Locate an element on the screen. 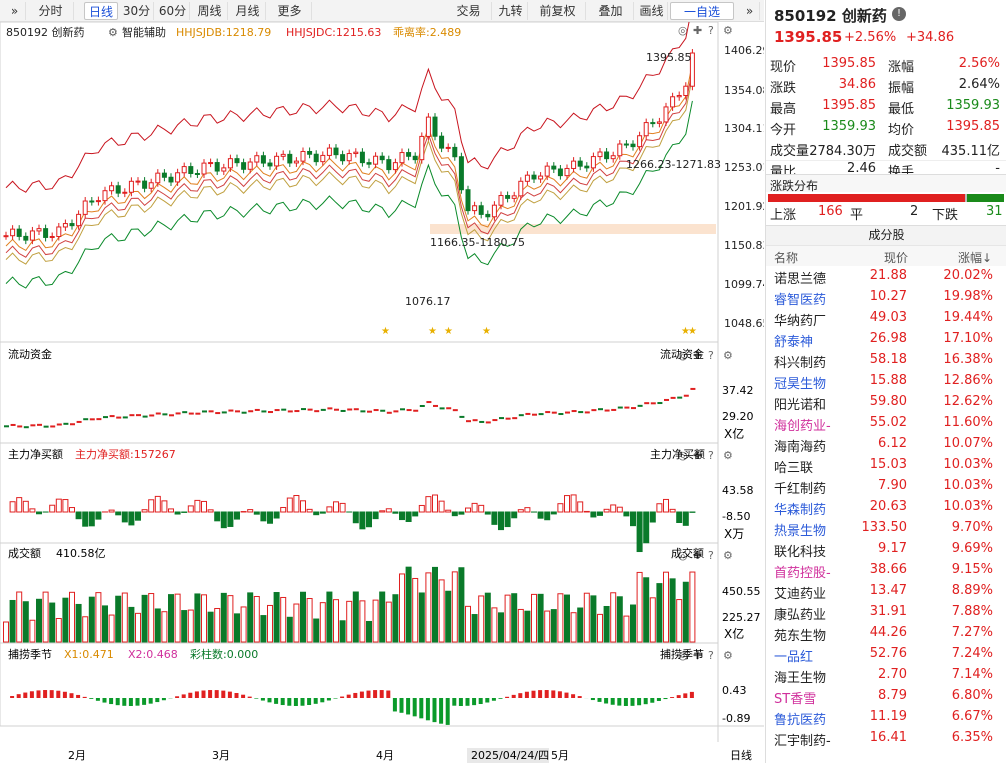 The width and height of the screenshot is (1006, 763). table-row: 冠昊生物 15.88 12.86% is located at coordinates (886, 381).